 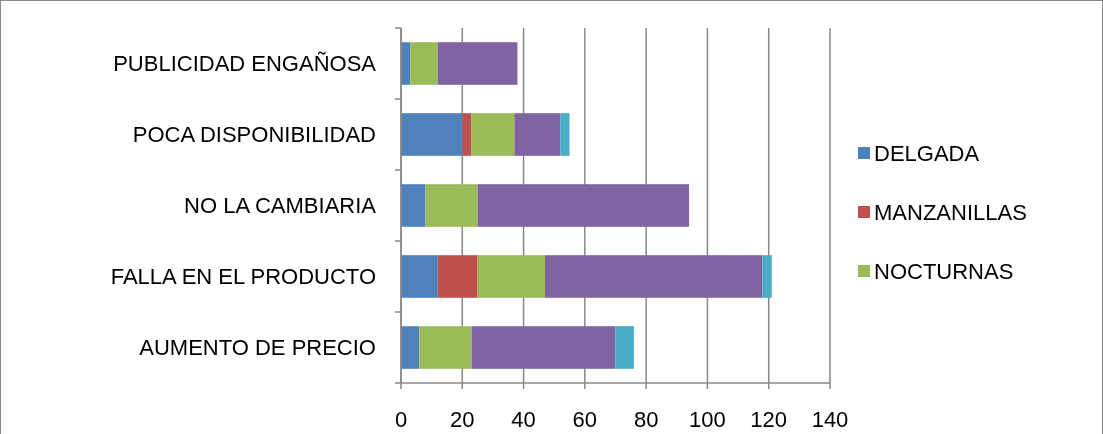 What do you see at coordinates (280, 205) in the screenshot?
I see `y-tick-label: NO LA CAMBIARIA` at bounding box center [280, 205].